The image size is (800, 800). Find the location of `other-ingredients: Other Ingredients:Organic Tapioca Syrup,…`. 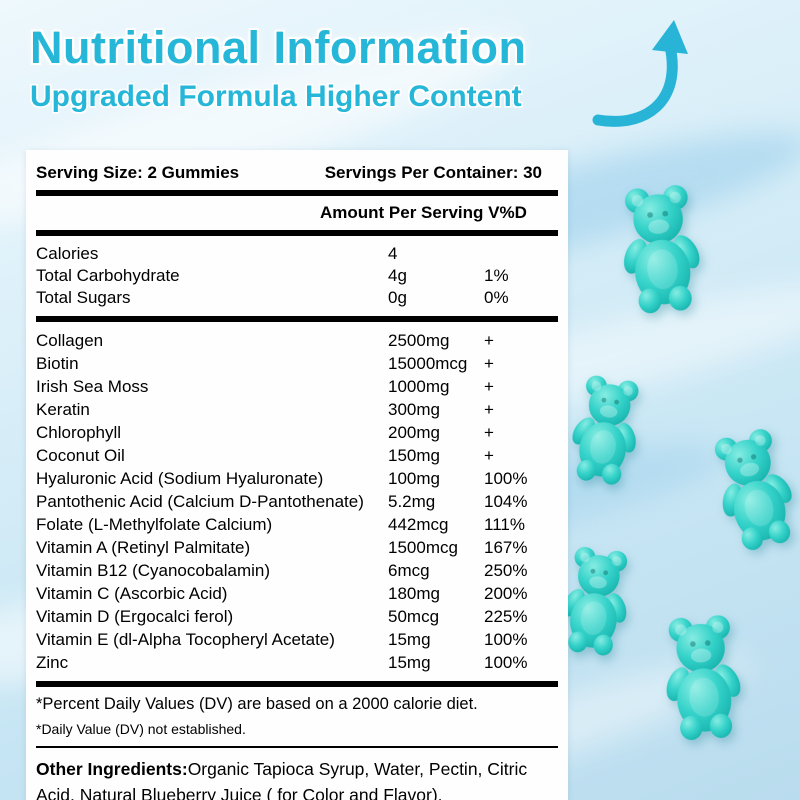

other-ingredients: Other Ingredients:Organic Tapioca Syrup,… is located at coordinates (290, 778).